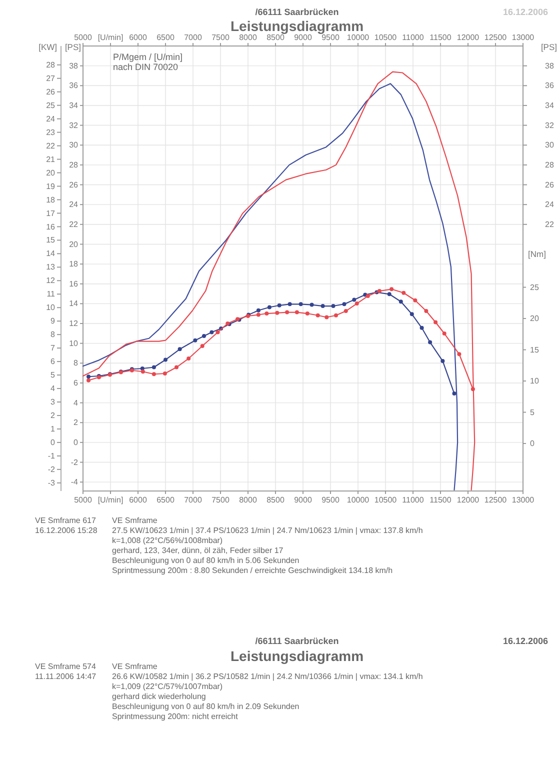 The width and height of the screenshot is (559, 768). Describe the element at coordinates (549, 125) in the screenshot. I see `y2-tick-label: 32` at that location.